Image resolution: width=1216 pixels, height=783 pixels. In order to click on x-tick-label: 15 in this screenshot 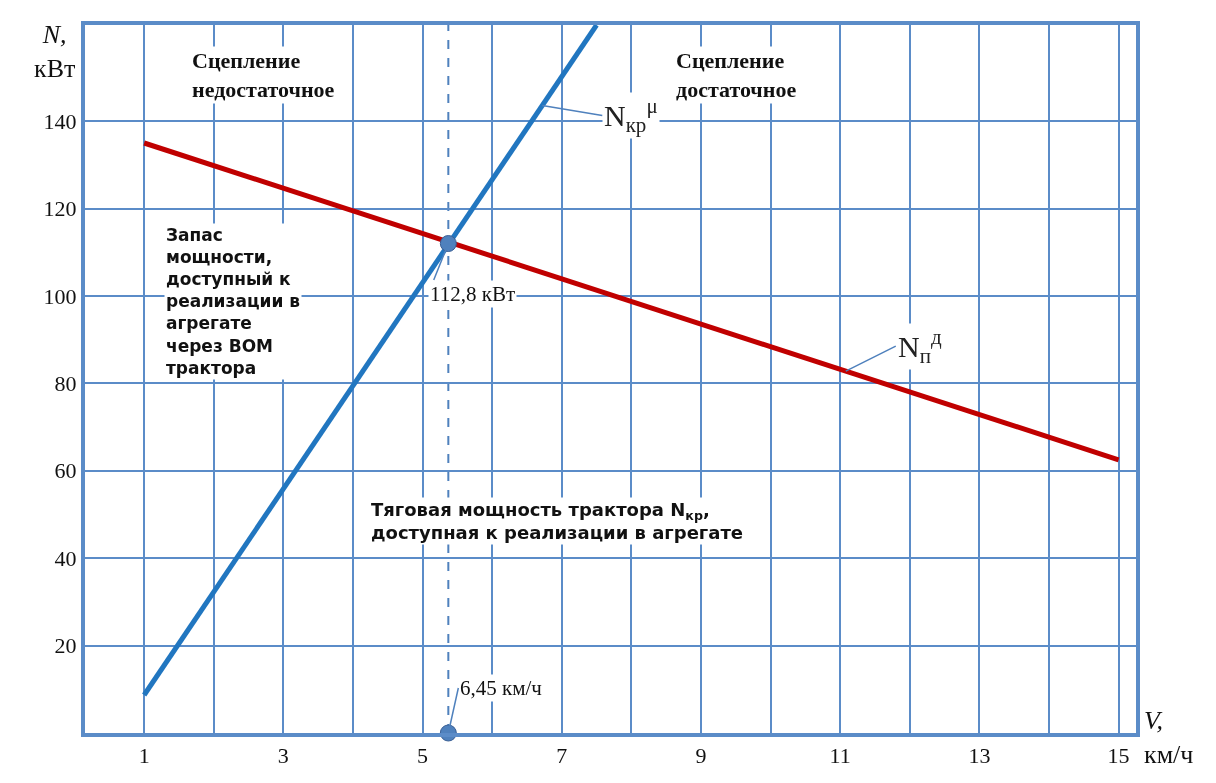, I will do `click(1118, 756)`.